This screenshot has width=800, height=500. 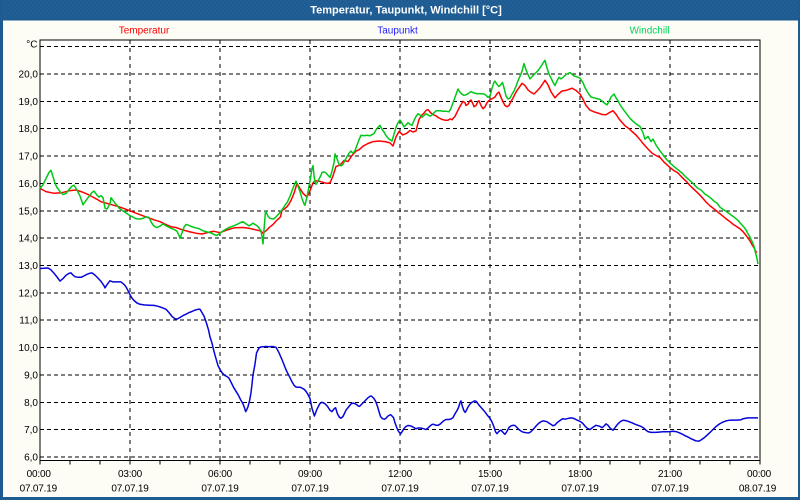 I want to click on svg-text: 11,0, so click(x=28, y=321).